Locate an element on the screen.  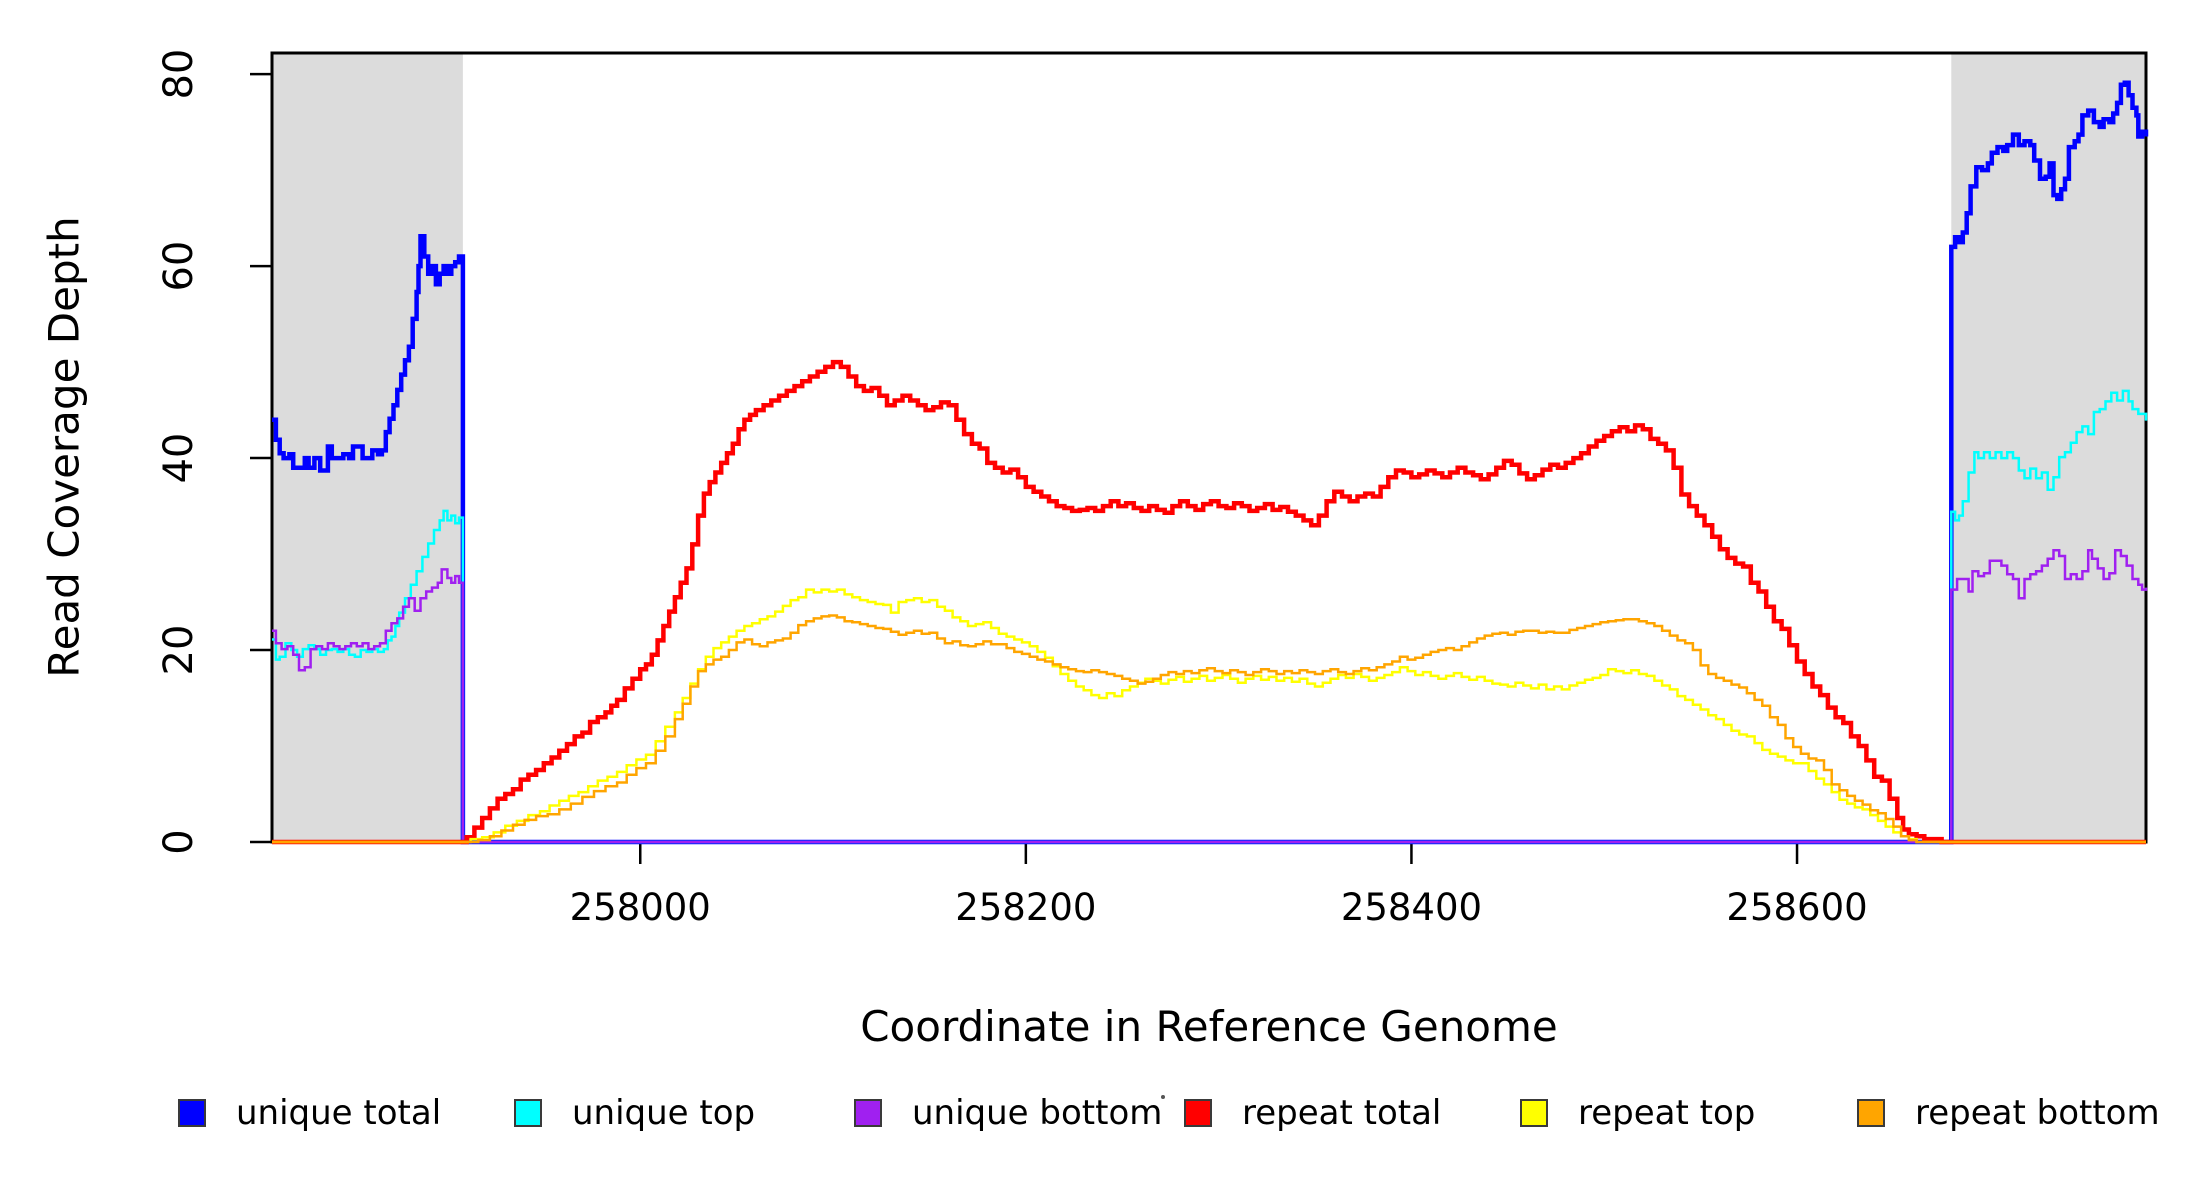
stray-dot-artifact is located at coordinates (1163, 1097).